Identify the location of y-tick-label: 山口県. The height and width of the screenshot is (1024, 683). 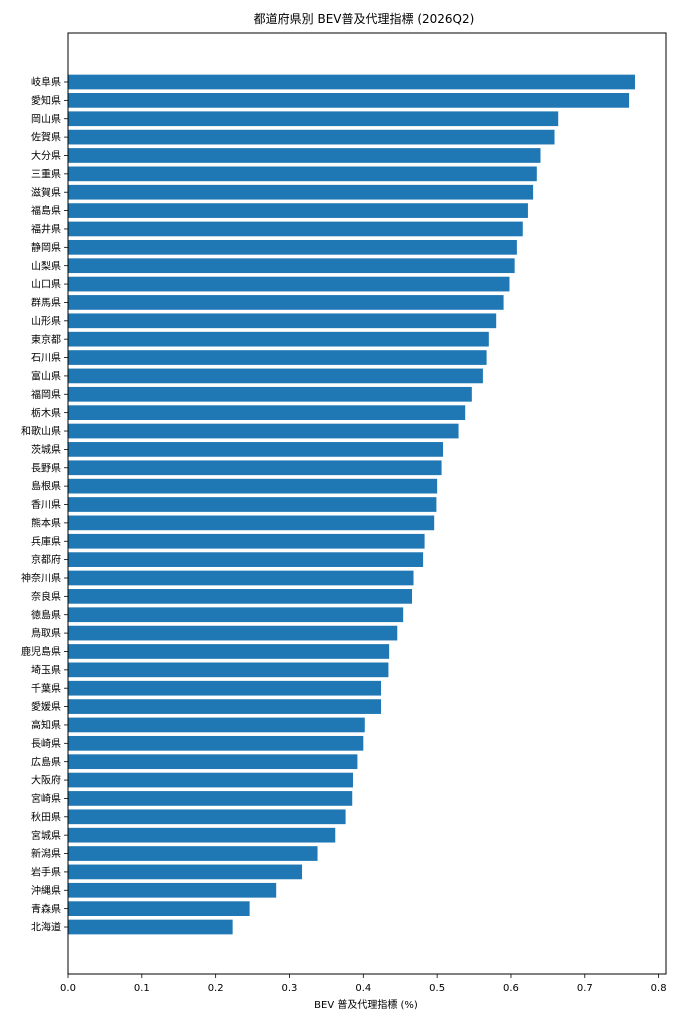
(46, 285).